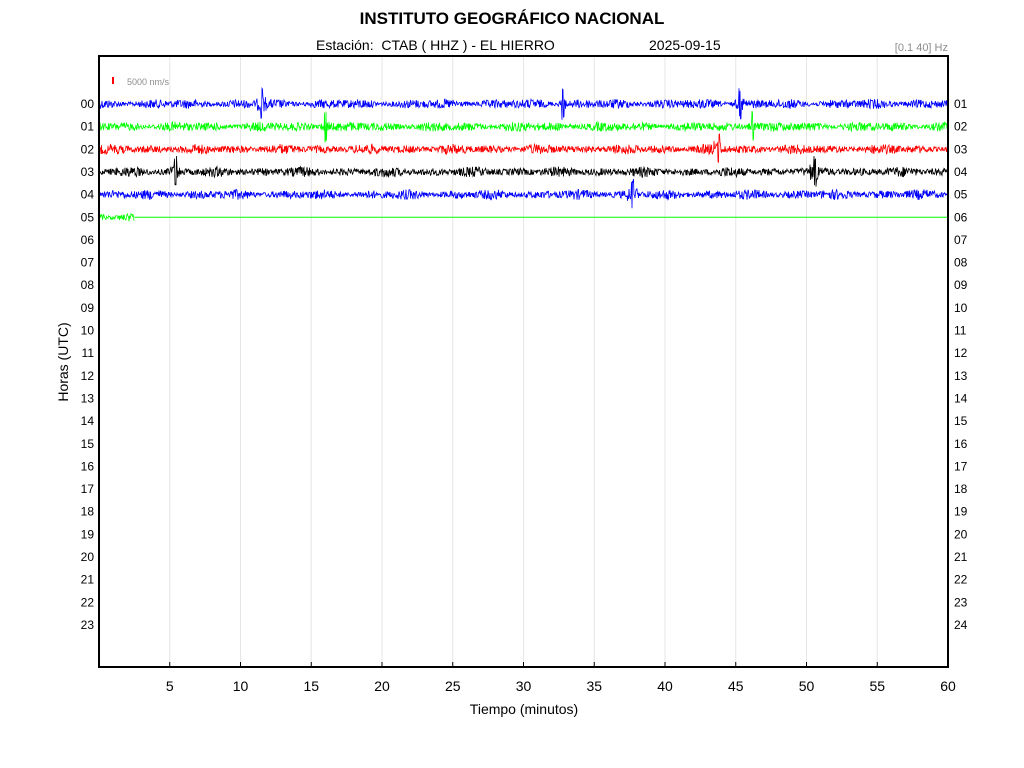 The width and height of the screenshot is (1024, 768). Describe the element at coordinates (88, 557) in the screenshot. I see `y-tick-label-left: 20` at that location.